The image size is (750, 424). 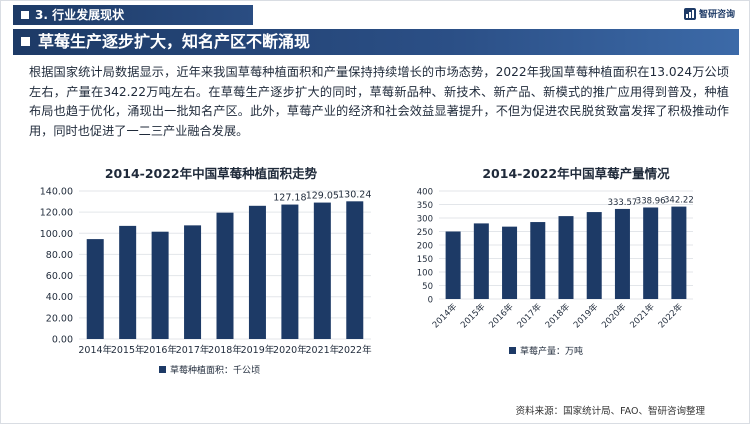 I want to click on data-label: 333.57, so click(x=623, y=203).